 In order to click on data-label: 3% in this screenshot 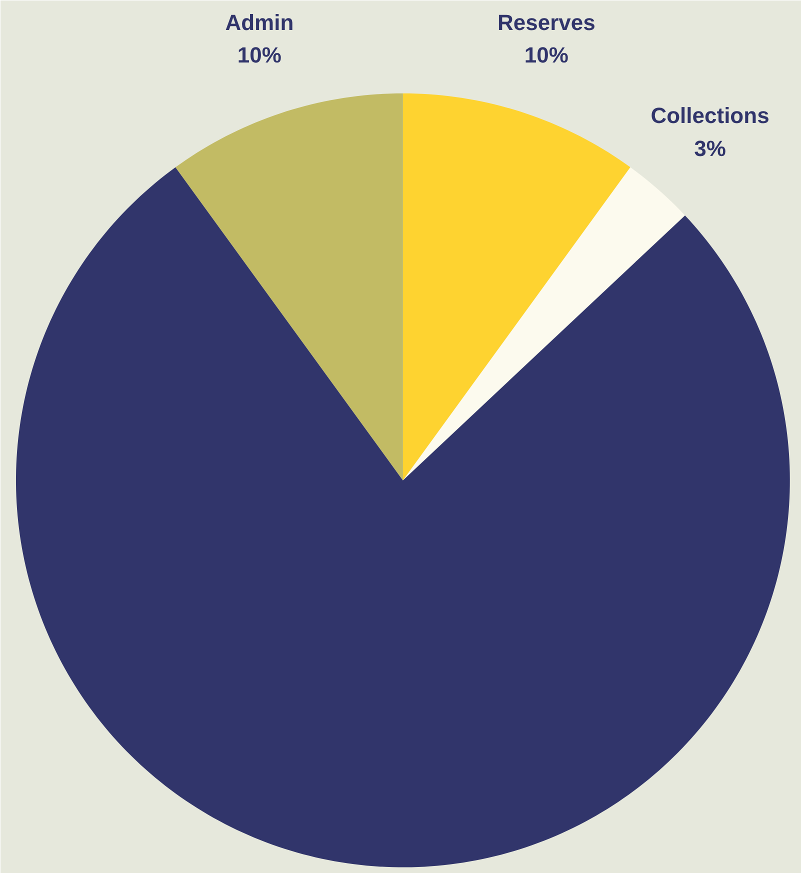, I will do `click(710, 148)`.